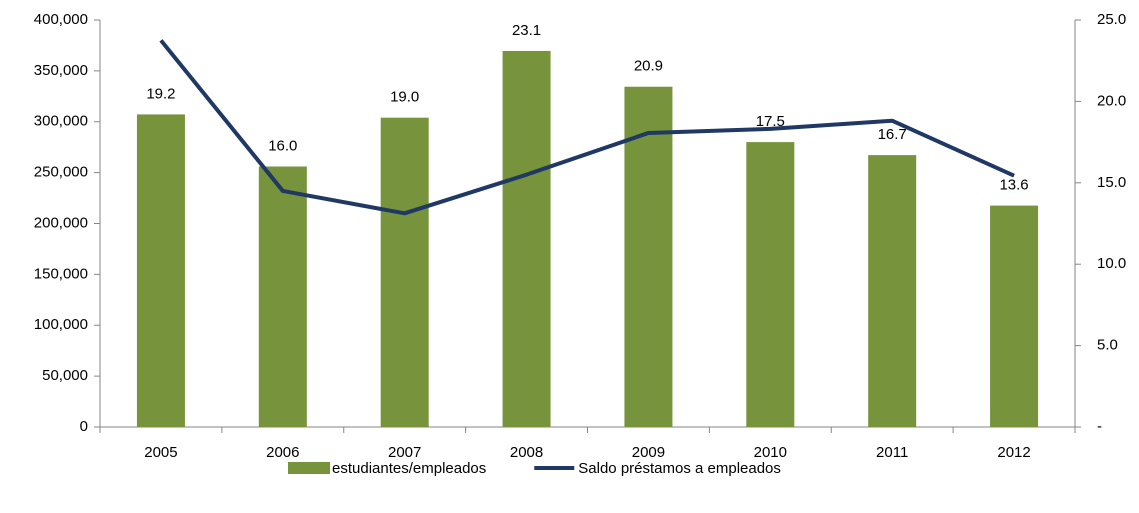 This screenshot has height=513, width=1139. What do you see at coordinates (1099, 426) in the screenshot?
I see `y2-tick-label: -` at bounding box center [1099, 426].